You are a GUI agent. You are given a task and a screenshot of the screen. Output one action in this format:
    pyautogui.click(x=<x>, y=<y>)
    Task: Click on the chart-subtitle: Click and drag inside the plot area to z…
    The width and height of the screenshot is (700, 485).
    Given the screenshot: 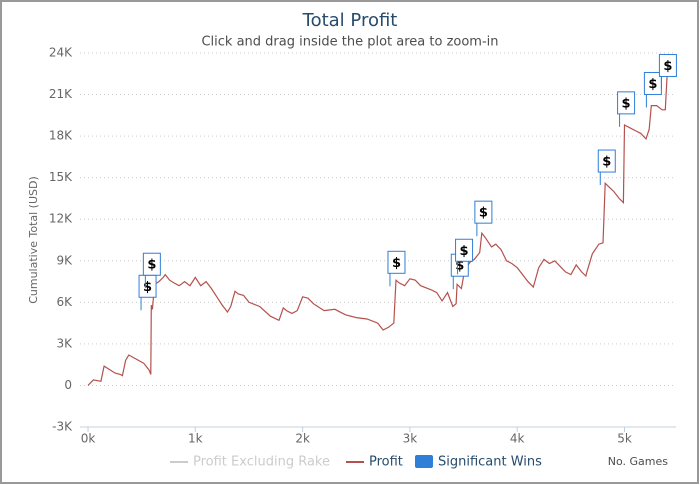 What is the action you would take?
    pyautogui.click(x=349, y=42)
    